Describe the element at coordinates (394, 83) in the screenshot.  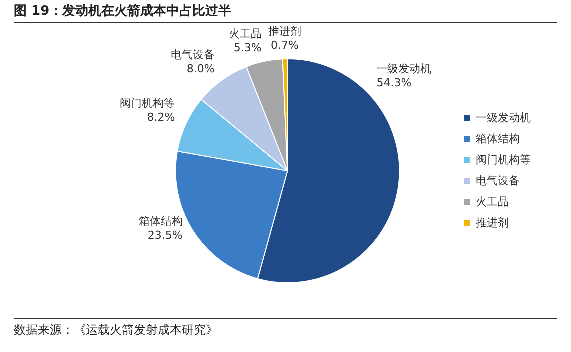
I see `data-label: 54.3%` at that location.